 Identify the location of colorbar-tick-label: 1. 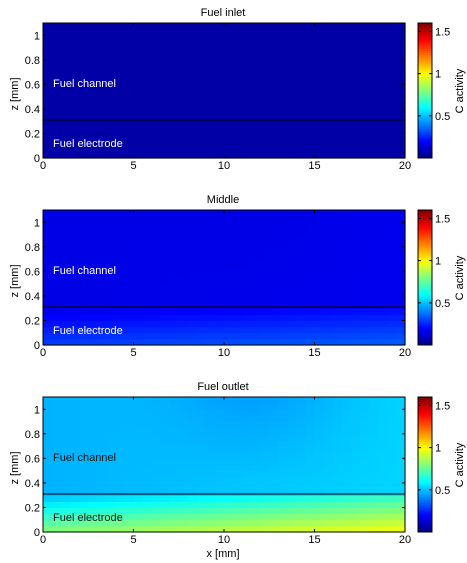
(438, 75).